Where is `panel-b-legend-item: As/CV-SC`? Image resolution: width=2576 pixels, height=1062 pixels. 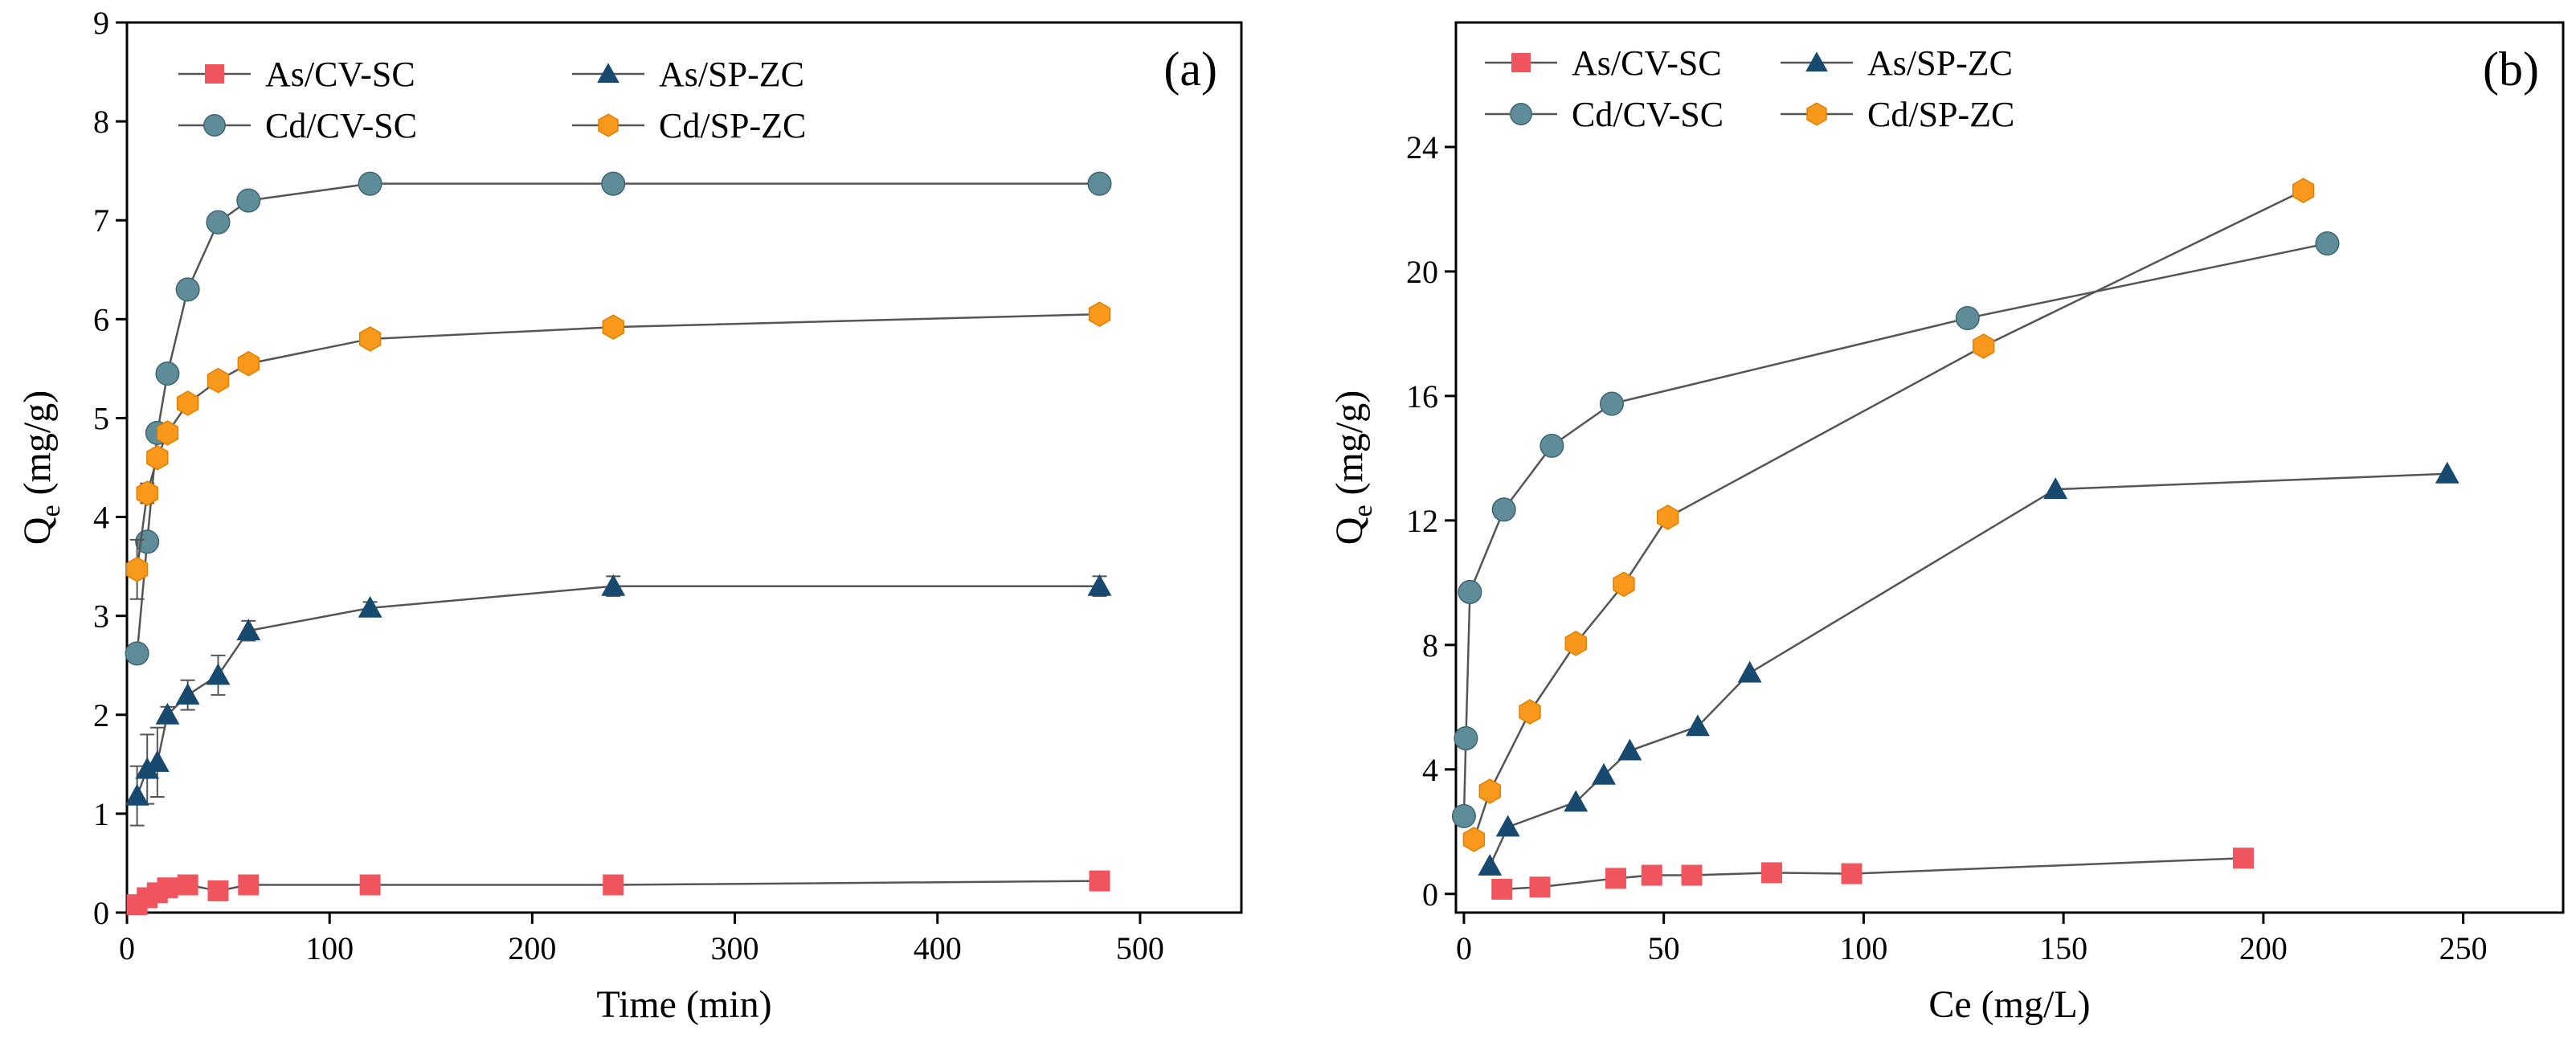 panel-b-legend-item: As/CV-SC is located at coordinates (1604, 63).